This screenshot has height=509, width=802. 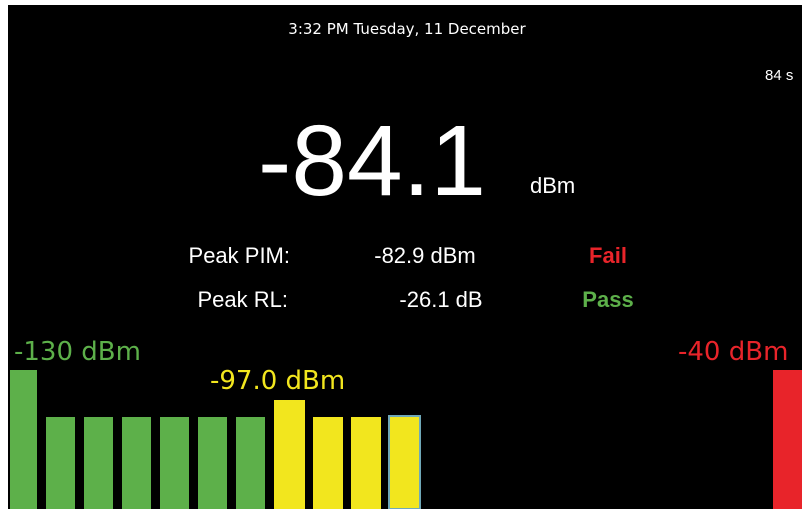 What do you see at coordinates (440, 299) in the screenshot?
I see `result-value: -26.1 dB` at bounding box center [440, 299].